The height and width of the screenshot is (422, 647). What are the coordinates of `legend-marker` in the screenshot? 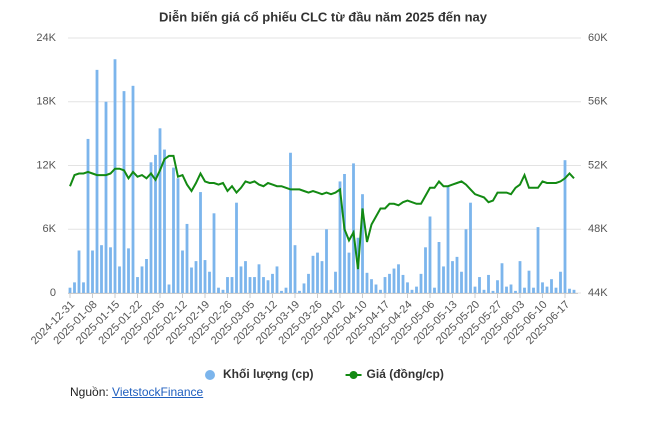 It's located at (353, 375).